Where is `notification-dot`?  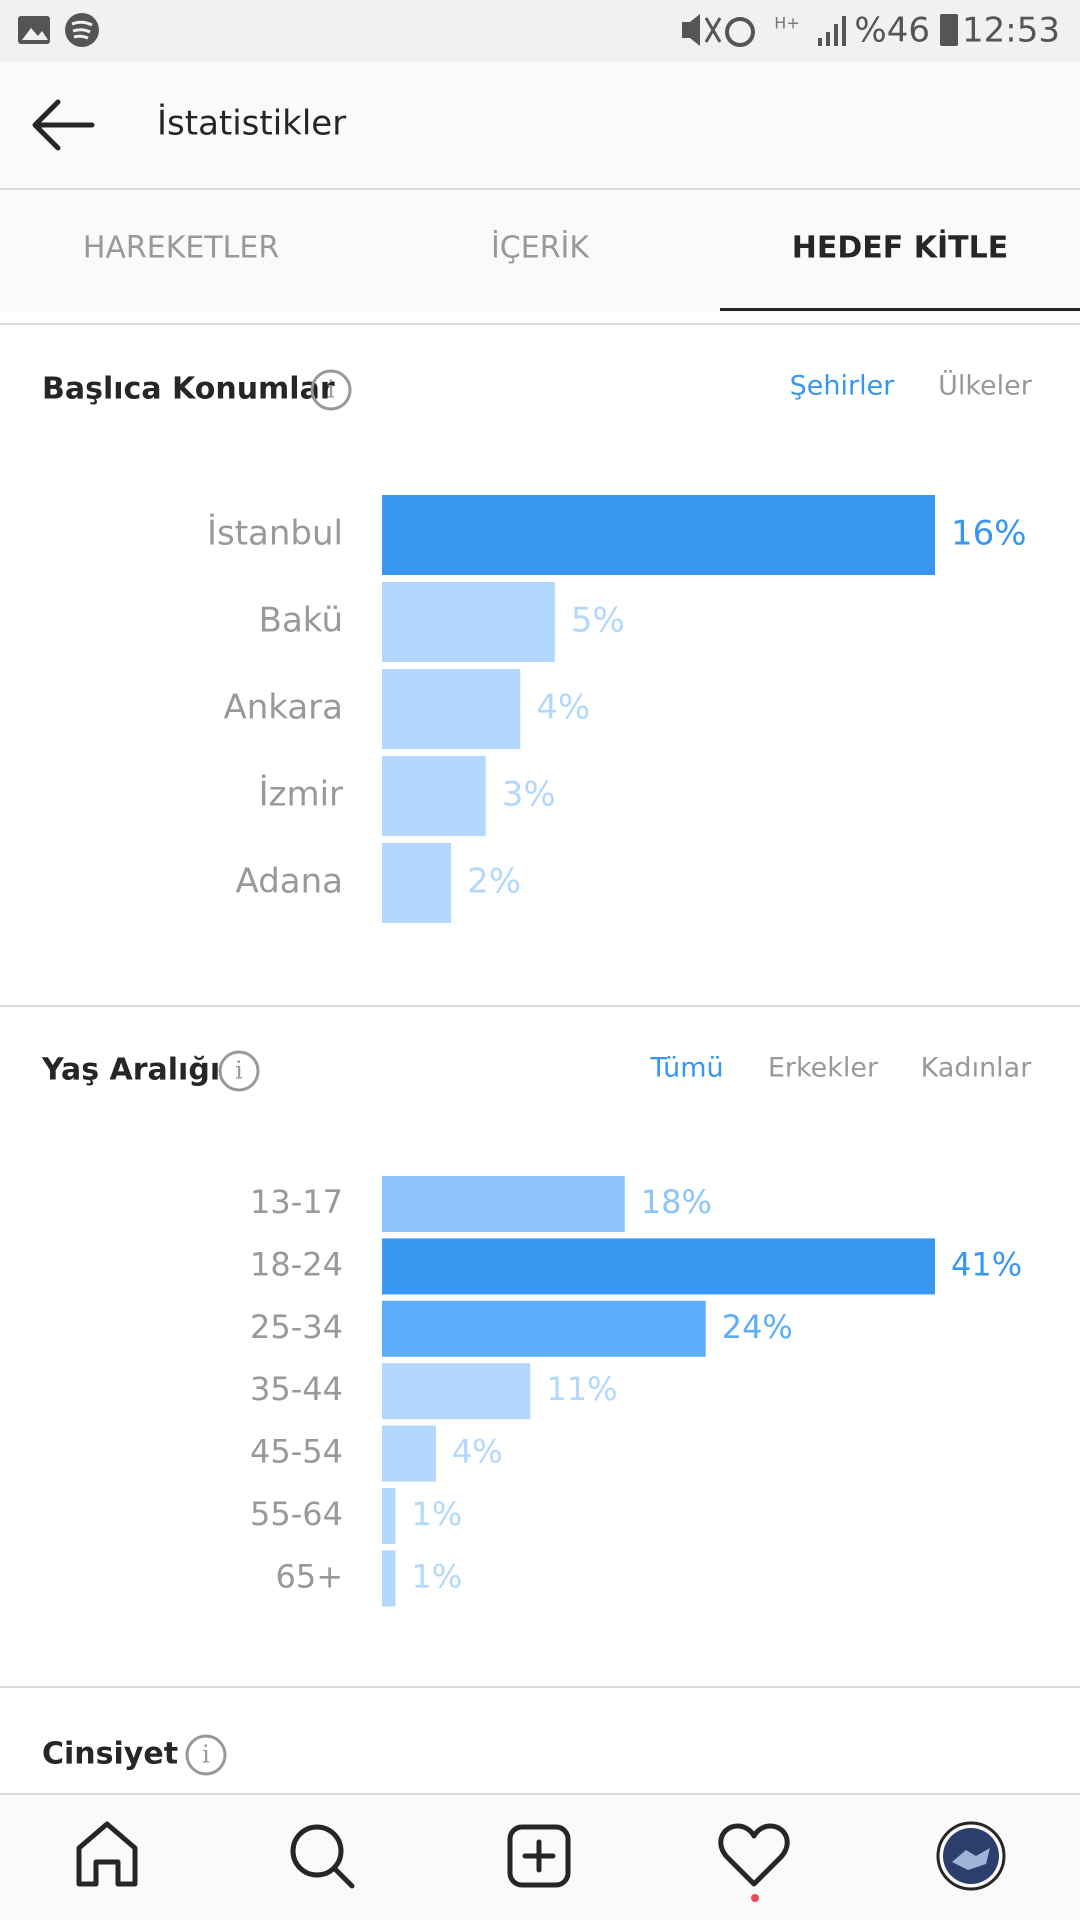
notification-dot is located at coordinates (755, 1898).